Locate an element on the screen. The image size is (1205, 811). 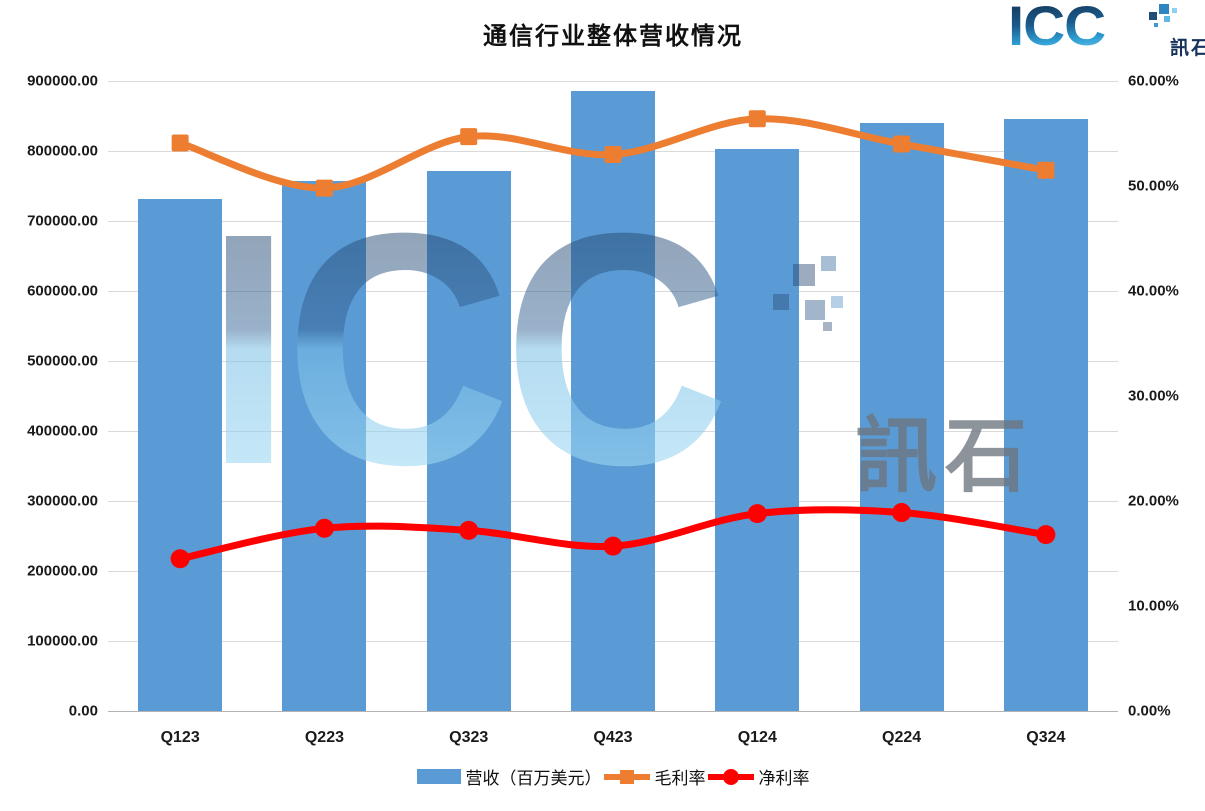
right-axis-tick-label: 30.00% is located at coordinates (1153, 396).